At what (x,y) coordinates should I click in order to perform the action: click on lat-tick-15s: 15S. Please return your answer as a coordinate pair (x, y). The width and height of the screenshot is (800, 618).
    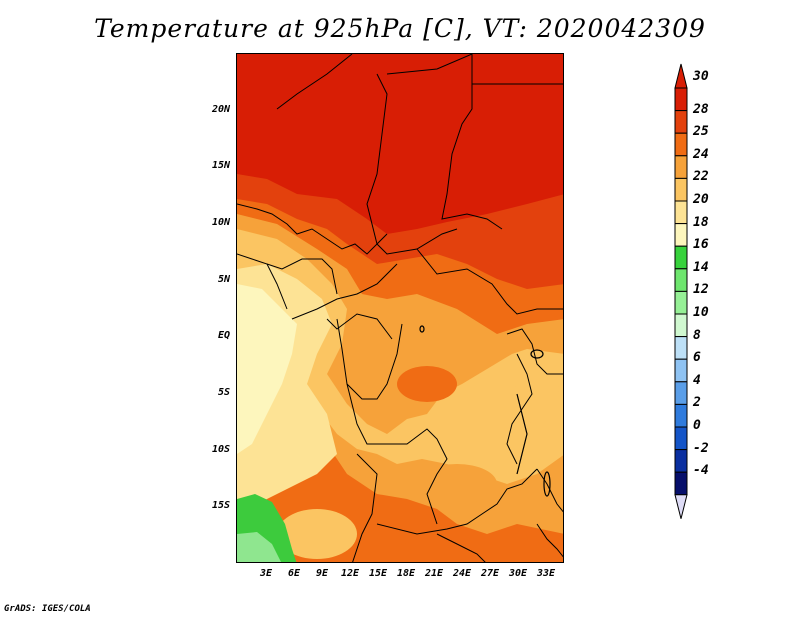
    Looking at the image, I should click on (220, 505).